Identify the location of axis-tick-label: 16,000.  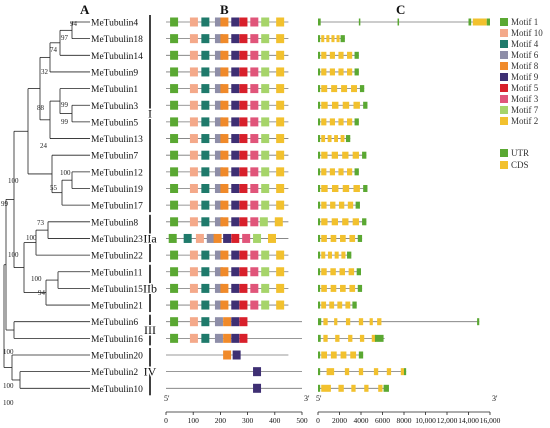
(490, 420).